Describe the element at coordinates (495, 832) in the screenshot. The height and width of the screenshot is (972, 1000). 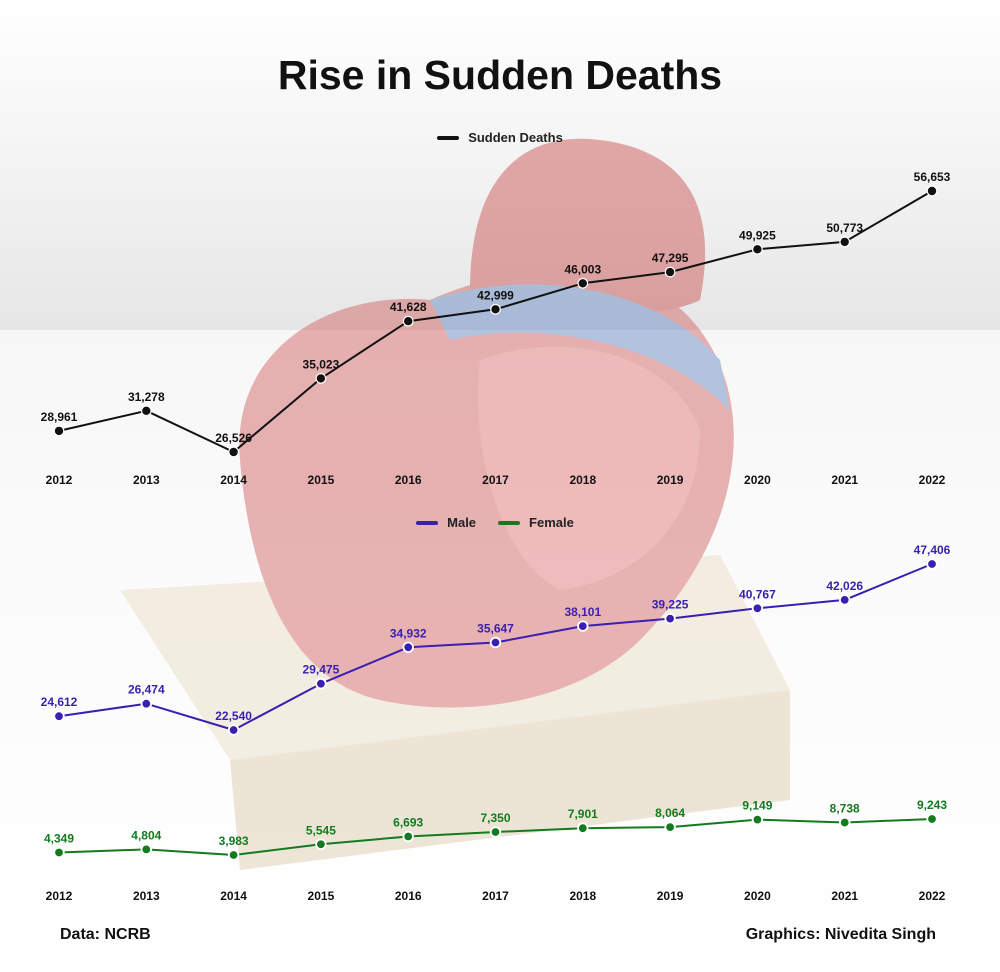
I see `point-female-2017` at that location.